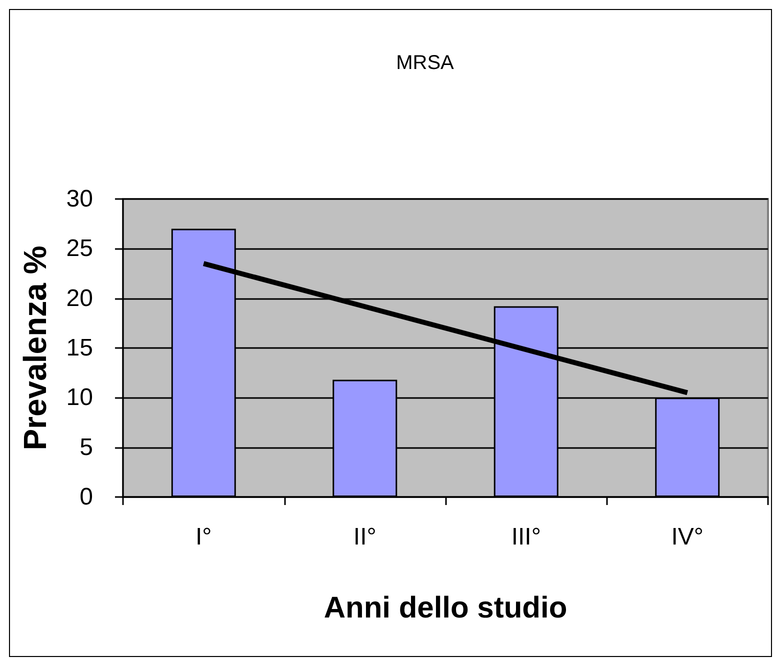 This screenshot has width=781, height=666. Describe the element at coordinates (35, 348) in the screenshot. I see `y-axis-title: Prevalenza %` at that location.